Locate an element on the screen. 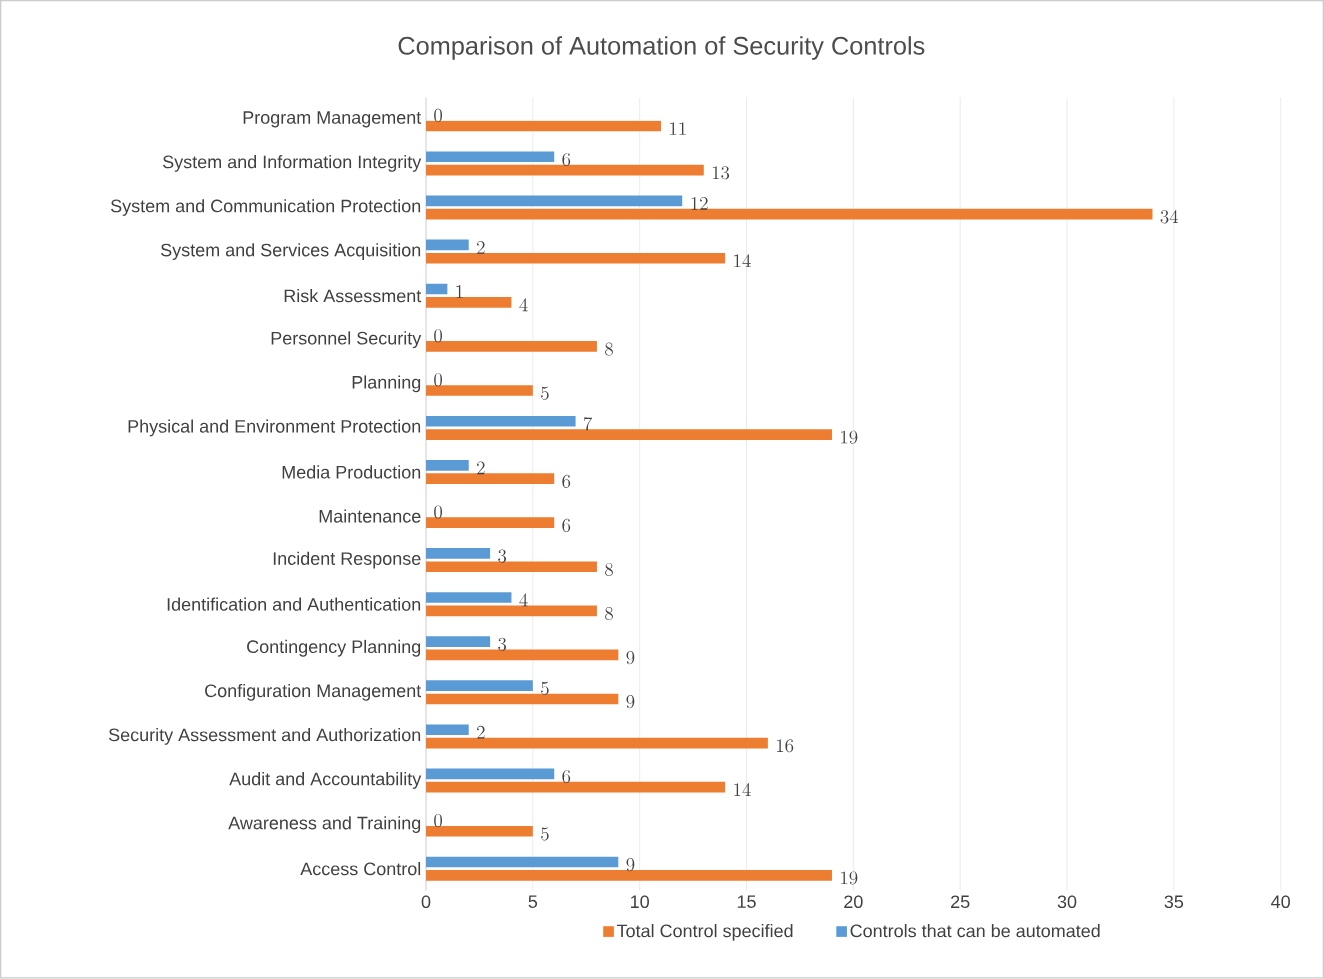 Image resolution: width=1324 pixels, height=979 pixels. chart-title: Comparison of Automation of Security Controls is located at coordinates (661, 48).